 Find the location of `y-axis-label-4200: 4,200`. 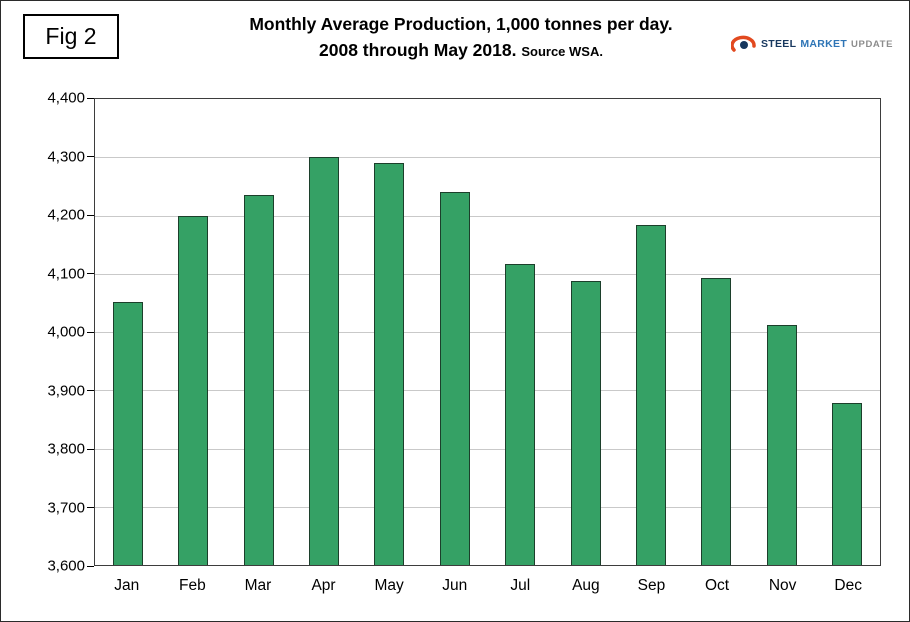

y-axis-label-4200: 4,200 is located at coordinates (66, 215).